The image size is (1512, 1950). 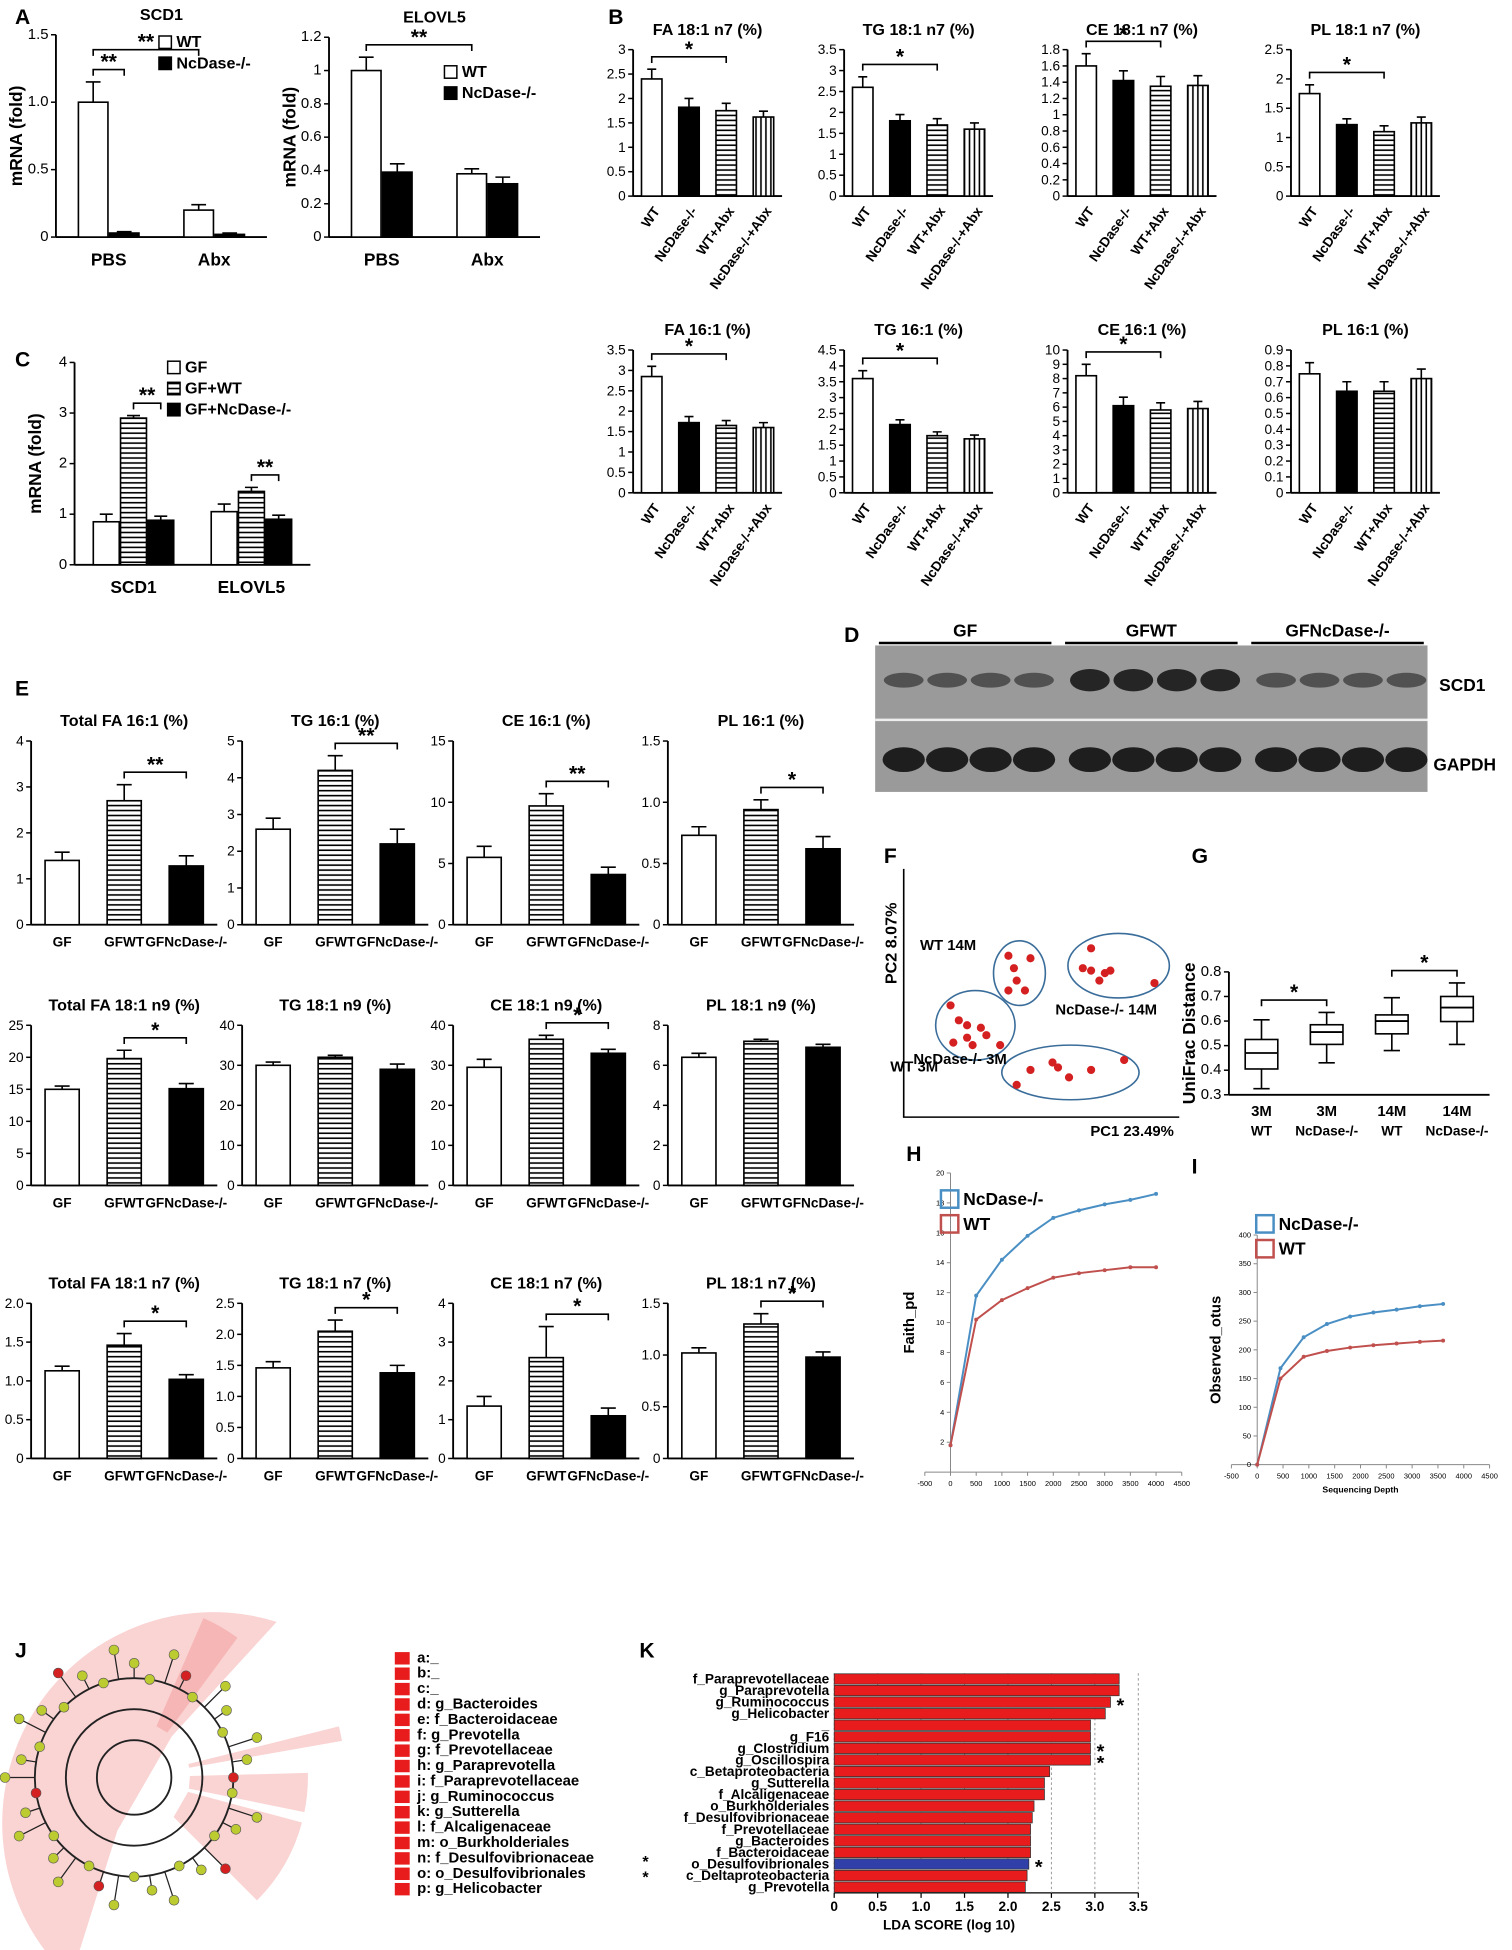 What do you see at coordinates (439, 1065) in the screenshot?
I see `y-tick-label: 30` at bounding box center [439, 1065].